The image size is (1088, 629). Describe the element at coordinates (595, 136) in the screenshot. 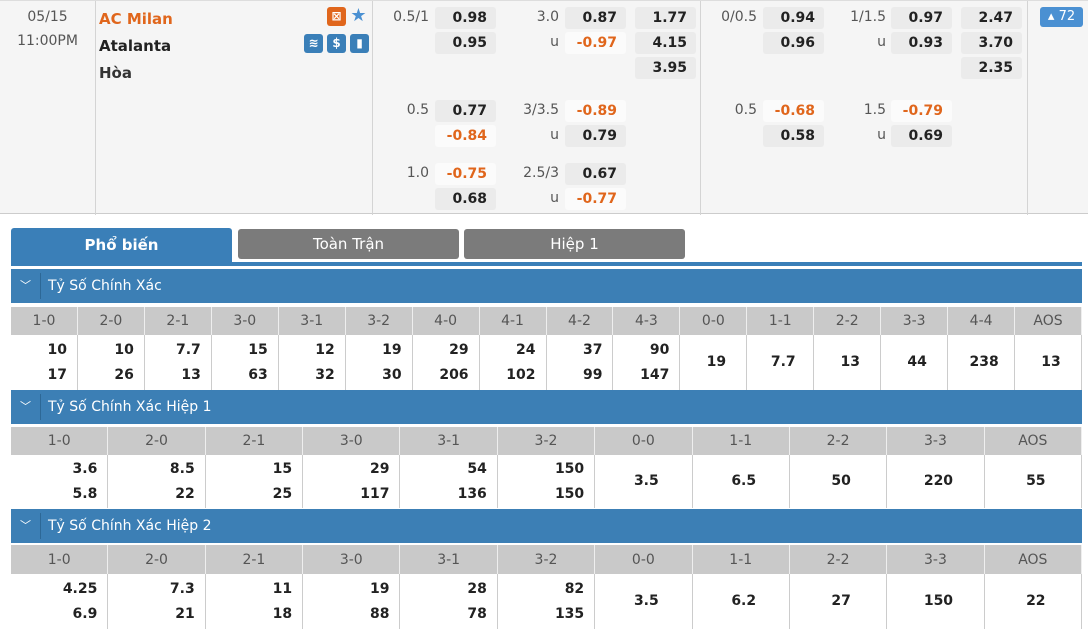

I see `odds-cell: 0.79` at that location.